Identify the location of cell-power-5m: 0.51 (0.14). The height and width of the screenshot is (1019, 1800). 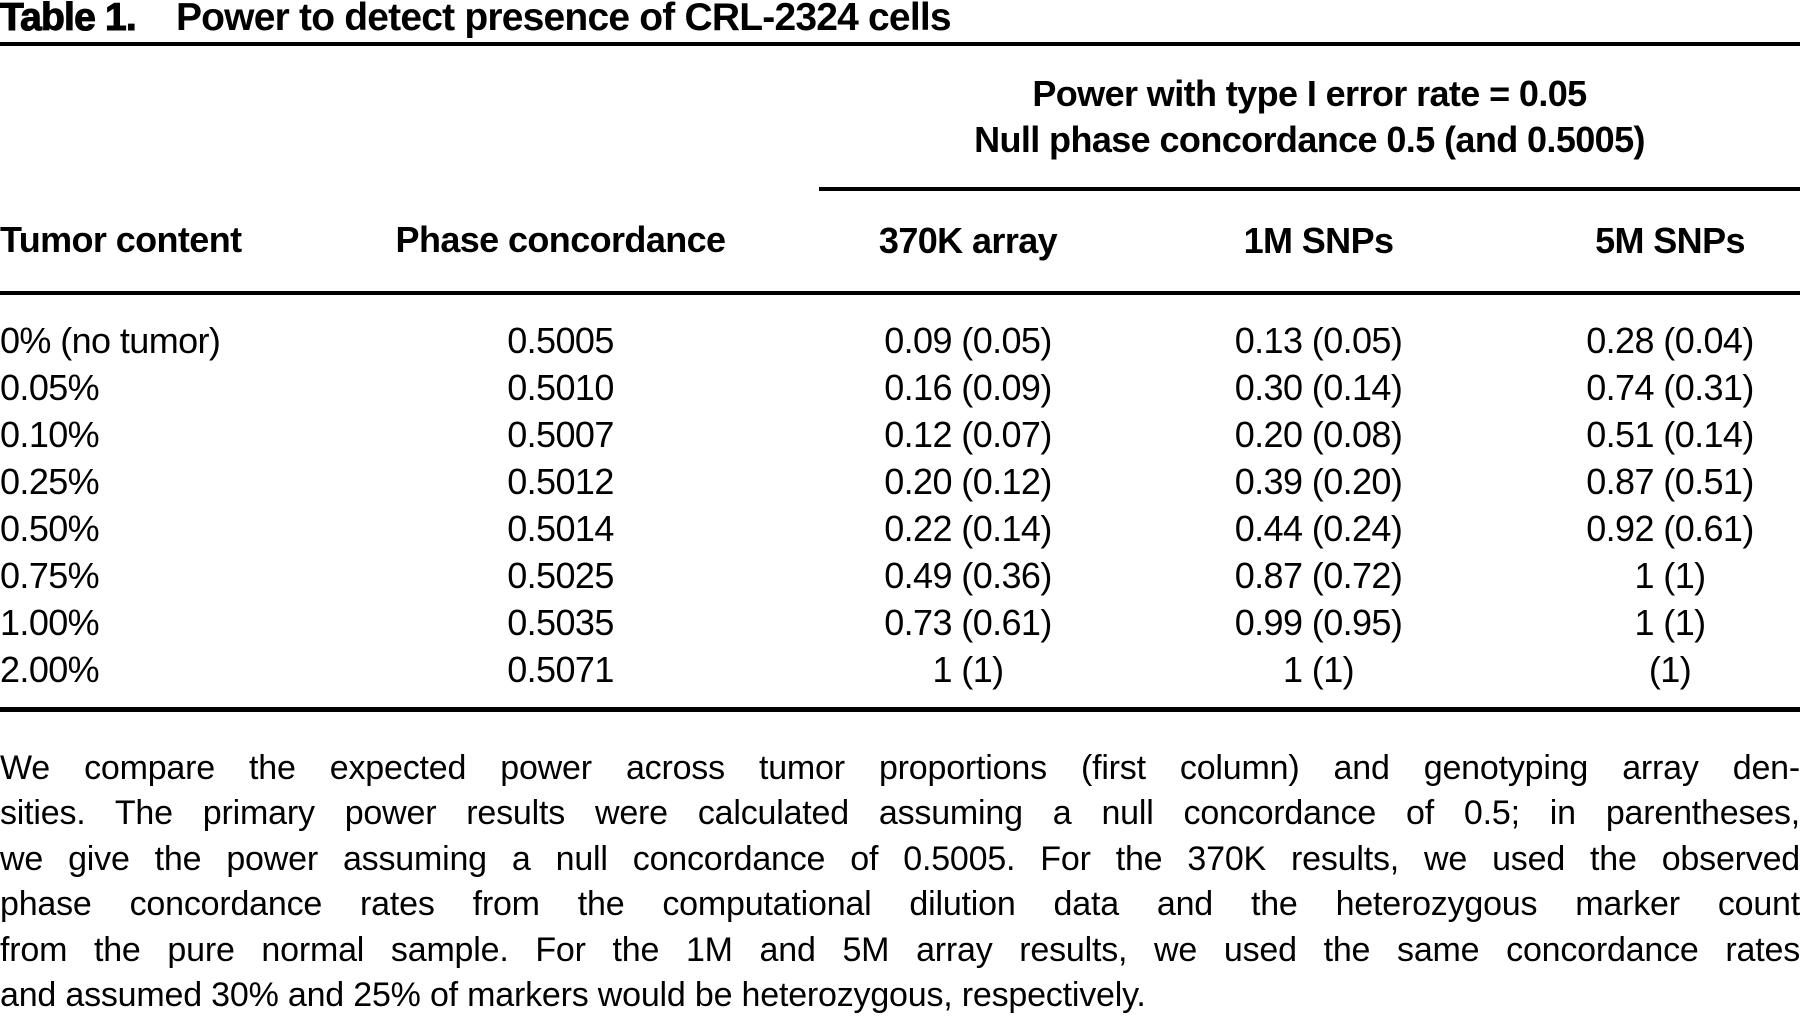
(1670, 434).